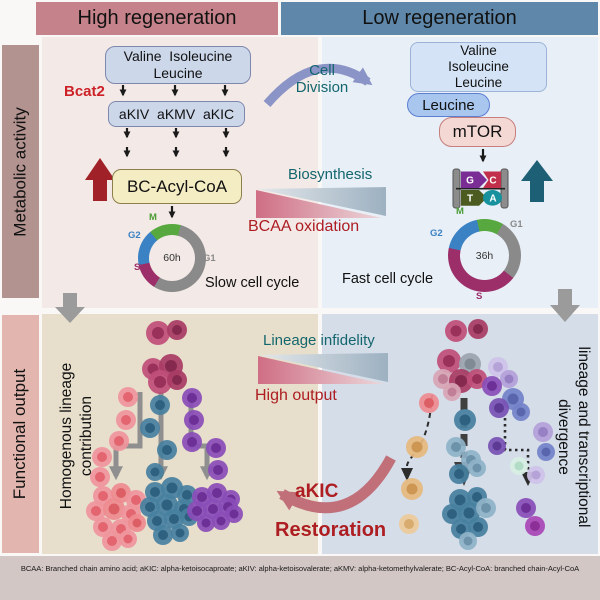 Image resolution: width=600 pixels, height=600 pixels. What do you see at coordinates (137, 267) in the screenshot?
I see `cycle-label-s-left: S` at bounding box center [137, 267].